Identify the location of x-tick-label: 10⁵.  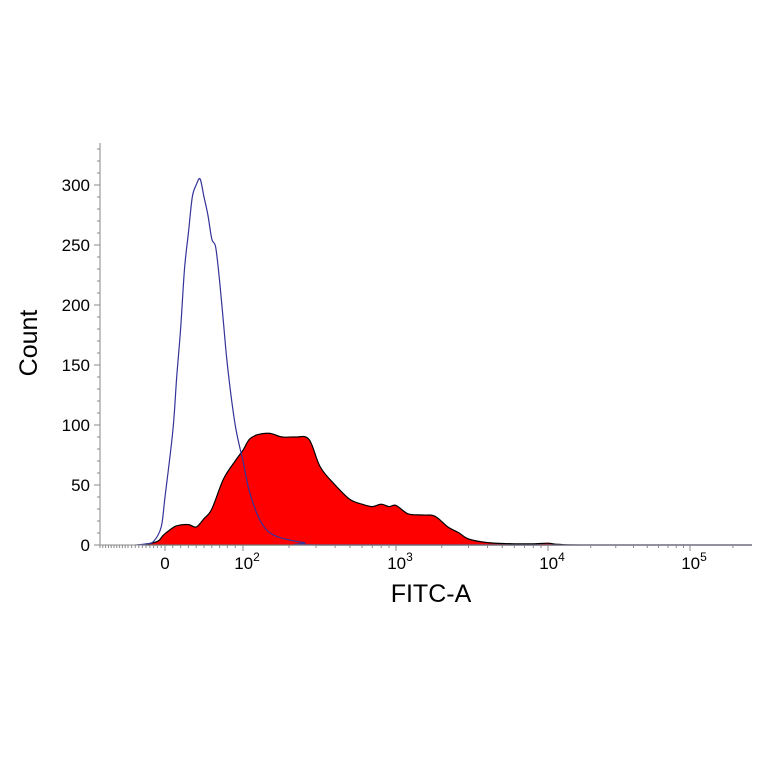
(694, 561).